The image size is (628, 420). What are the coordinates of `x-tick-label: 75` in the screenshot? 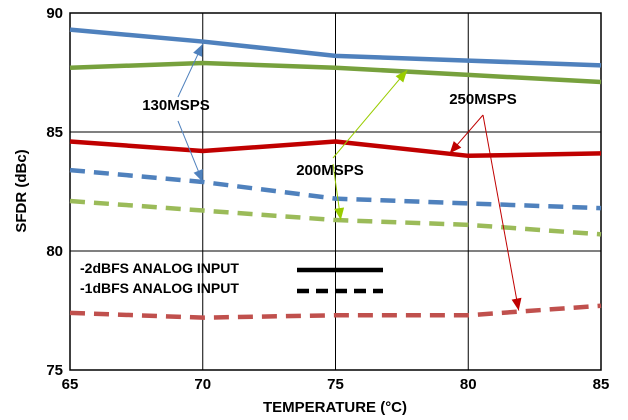 It's located at (335, 384).